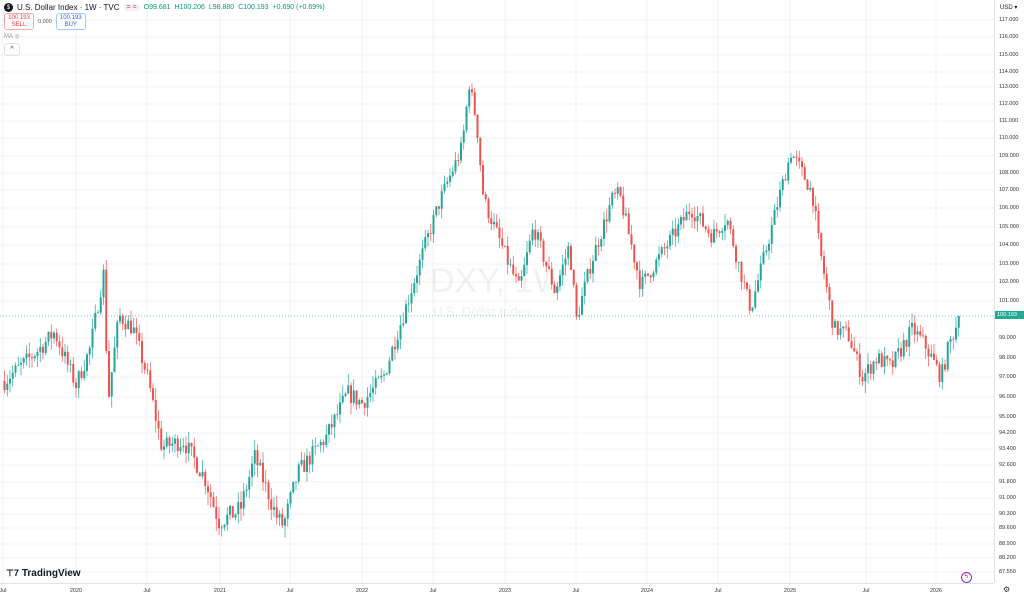  What do you see at coordinates (1007, 417) in the screenshot?
I see `price-label: 95.000` at bounding box center [1007, 417].